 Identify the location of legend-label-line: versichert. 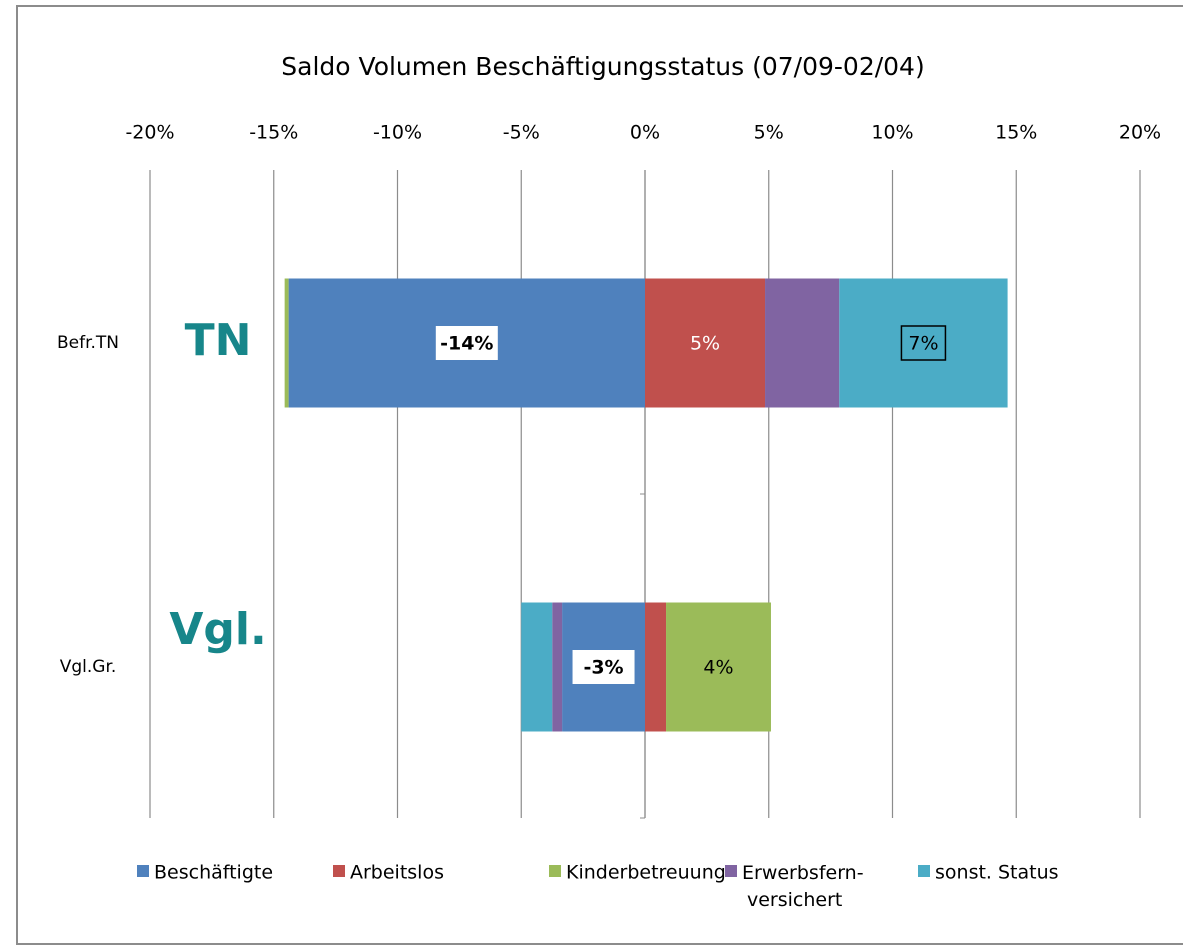
(794, 900).